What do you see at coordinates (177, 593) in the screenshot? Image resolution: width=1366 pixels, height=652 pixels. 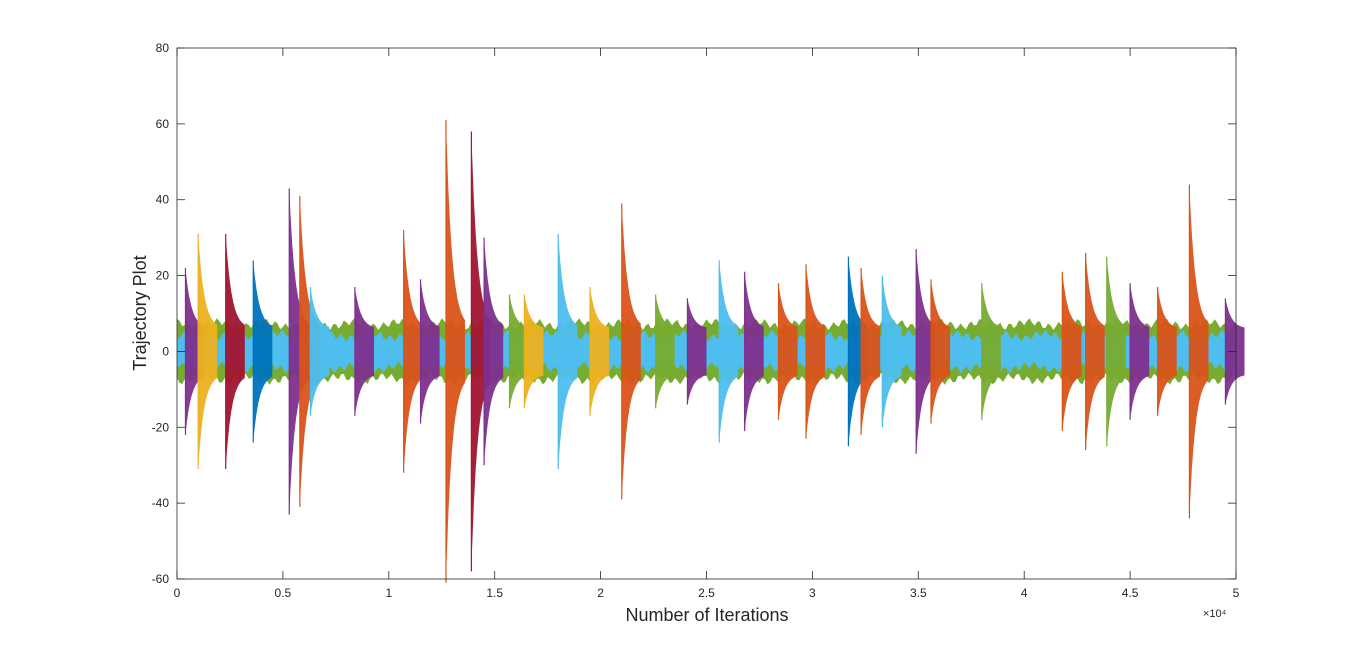 I see `x-tick-label-0: 0` at bounding box center [177, 593].